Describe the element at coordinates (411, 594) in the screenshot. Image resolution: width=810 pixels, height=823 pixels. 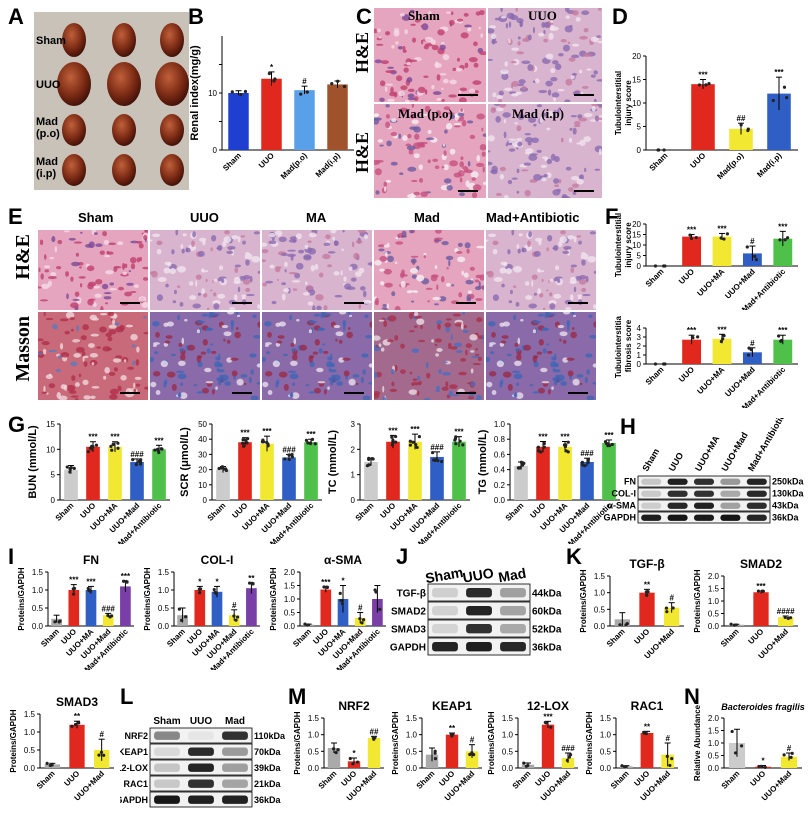
I see `blot-band-label: TGF-β` at that location.